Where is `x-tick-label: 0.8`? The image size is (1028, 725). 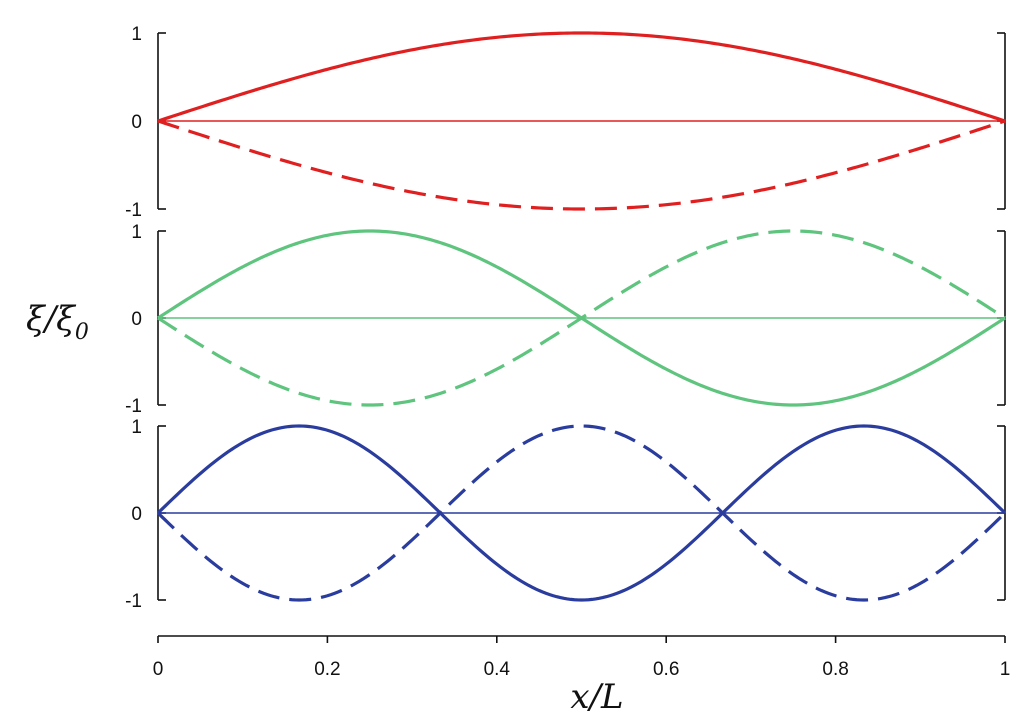
x-tick-label: 0.8 is located at coordinates (835, 669).